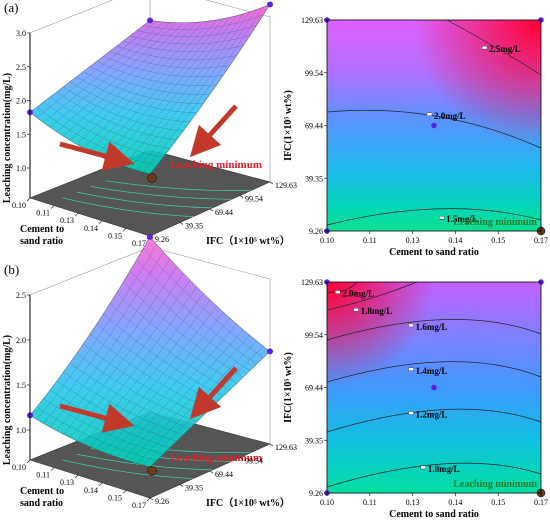  What do you see at coordinates (434, 252) in the screenshot?
I see `x-axis-label: Cement to sand ratio` at bounding box center [434, 252].